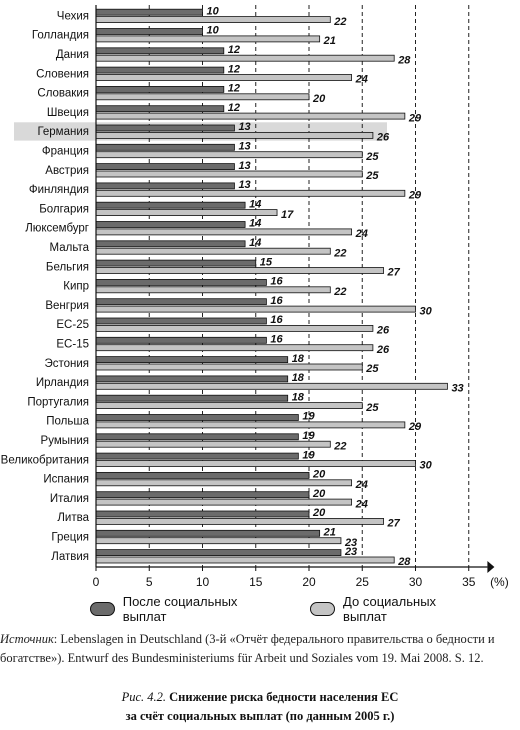  What do you see at coordinates (67, 171) in the screenshot?
I see `category-label-row-8: Австрия` at bounding box center [67, 171].